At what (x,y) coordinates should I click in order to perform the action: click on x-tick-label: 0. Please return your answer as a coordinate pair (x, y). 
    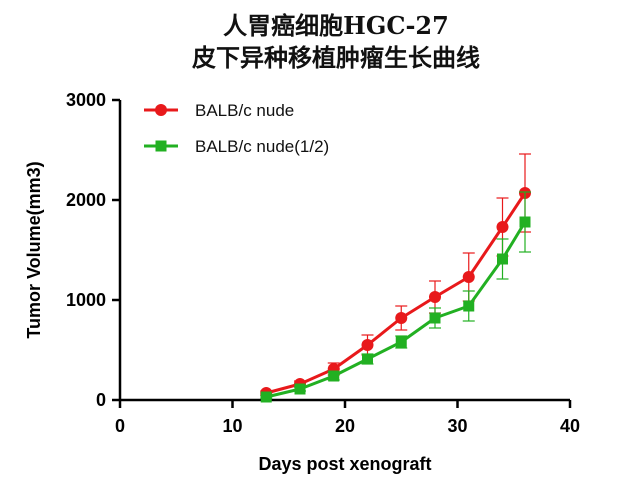
    Looking at the image, I should click on (120, 426).